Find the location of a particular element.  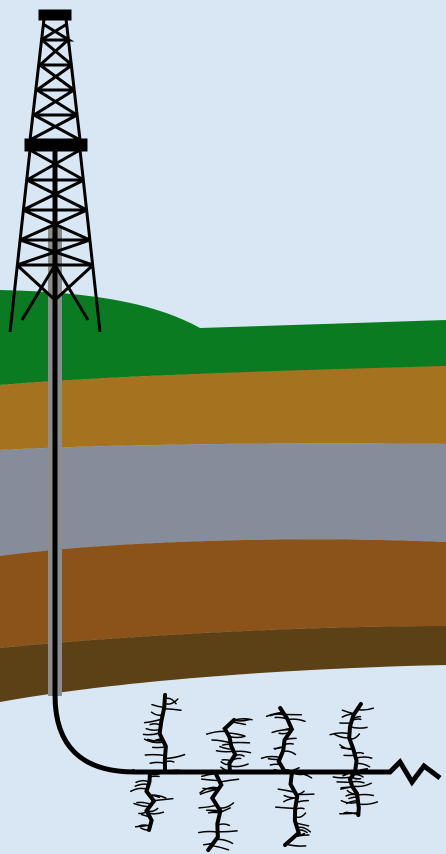

sandstone-layer is located at coordinates (223, 593).